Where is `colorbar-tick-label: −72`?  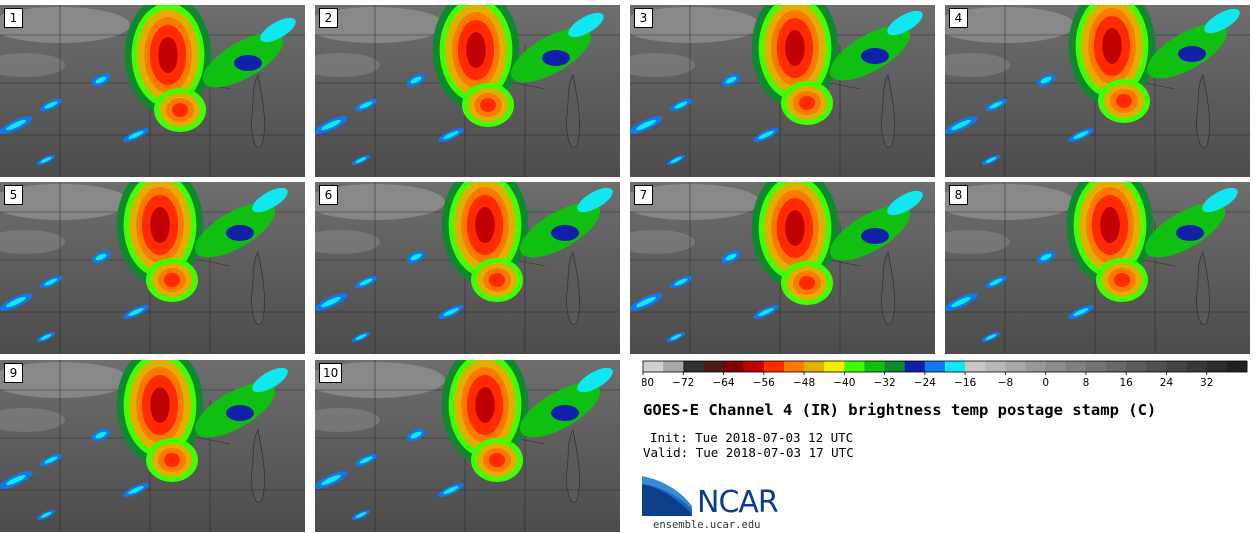
colorbar-tick-label: −72 is located at coordinates (683, 383).